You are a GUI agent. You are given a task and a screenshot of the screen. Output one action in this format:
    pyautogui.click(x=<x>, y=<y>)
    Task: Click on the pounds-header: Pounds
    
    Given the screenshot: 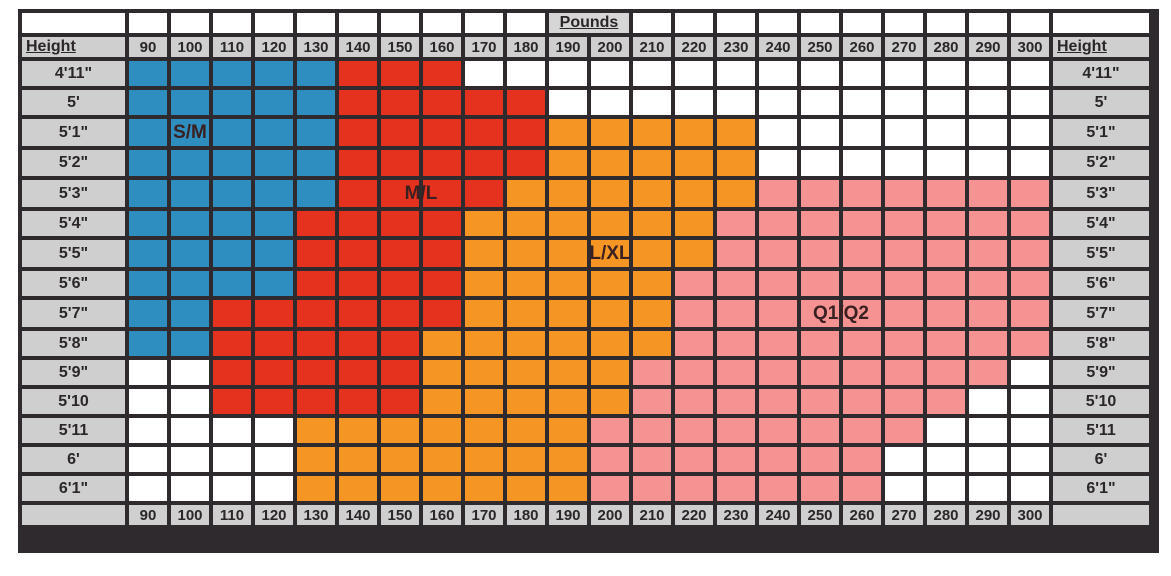 What is the action you would take?
    pyautogui.click(x=589, y=23)
    